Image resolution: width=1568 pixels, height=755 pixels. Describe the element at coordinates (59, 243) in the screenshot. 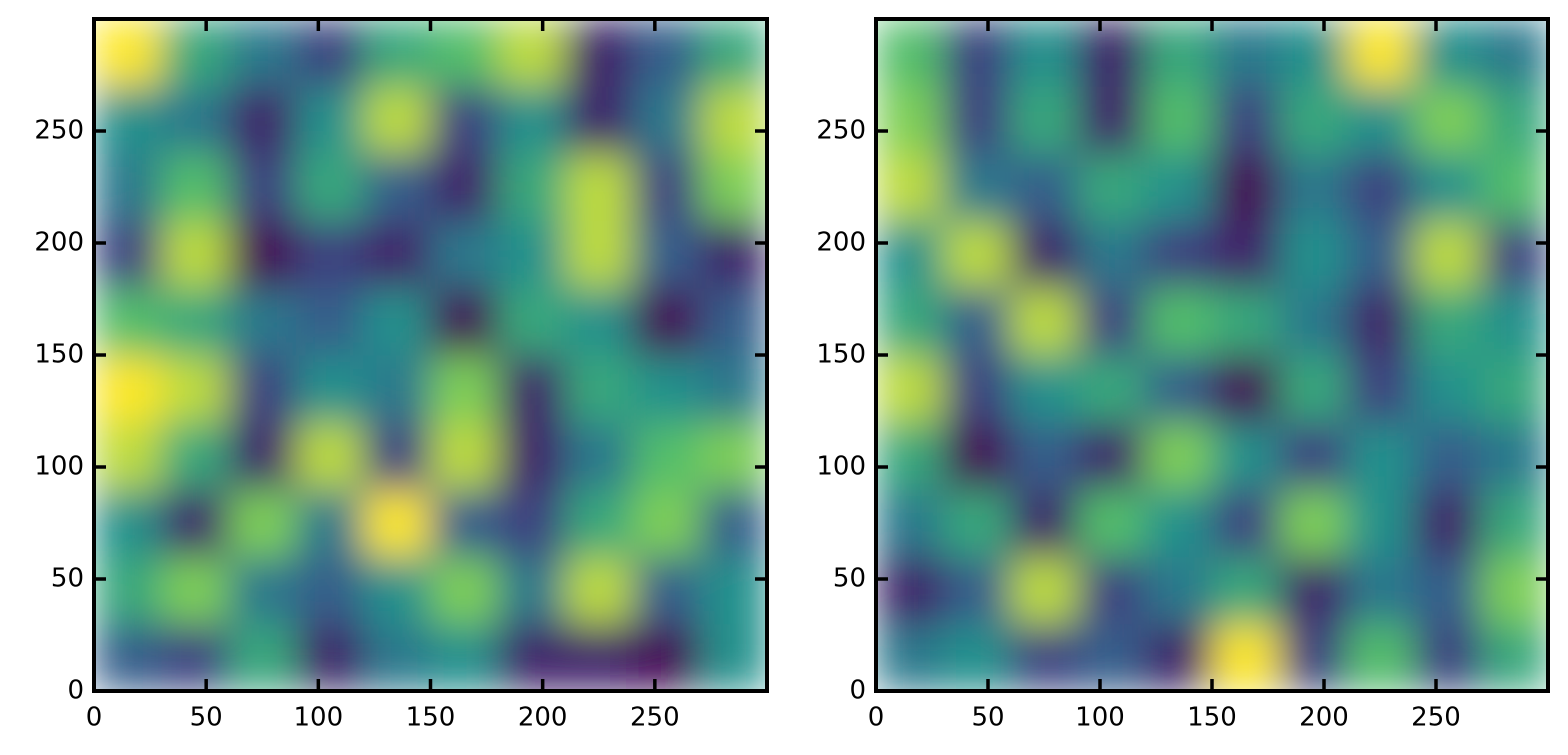

I see `y-tick-label: 200` at that location.